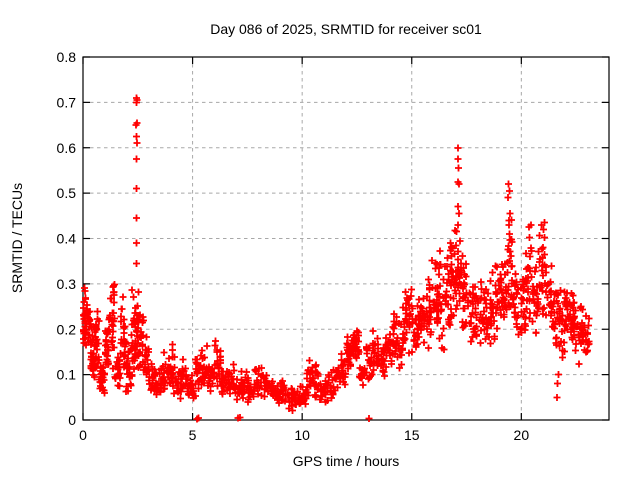 This screenshot has height=480, width=640. I want to click on x-tick-label: 0, so click(83, 435).